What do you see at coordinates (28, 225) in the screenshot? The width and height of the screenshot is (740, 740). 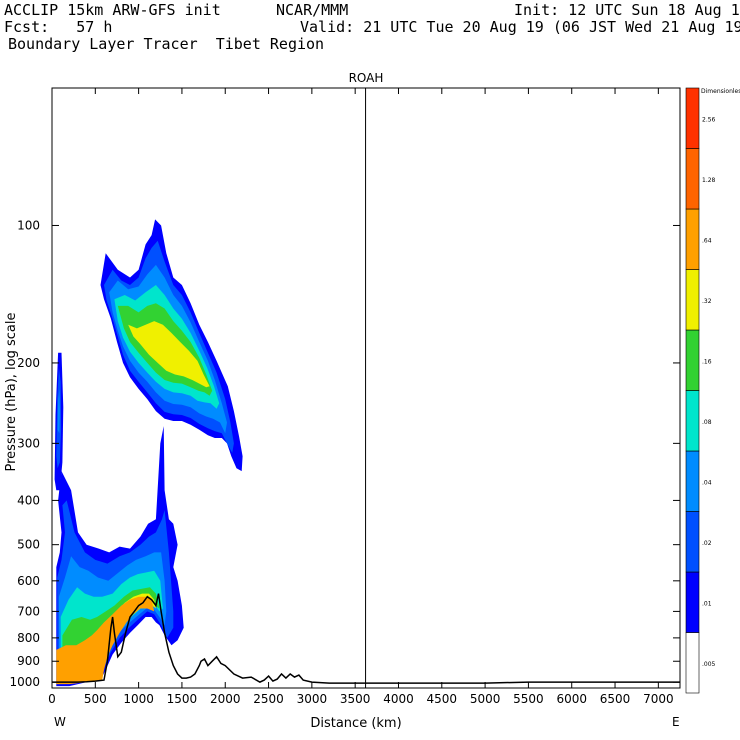 I see `y-tick-label: 100` at bounding box center [28, 225].